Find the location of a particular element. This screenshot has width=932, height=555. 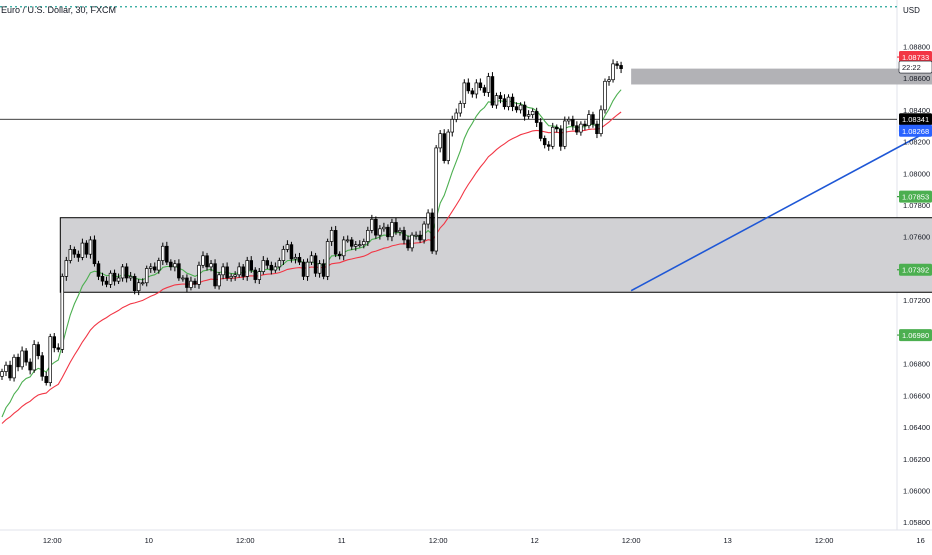

drawings is located at coordinates (781, 210).